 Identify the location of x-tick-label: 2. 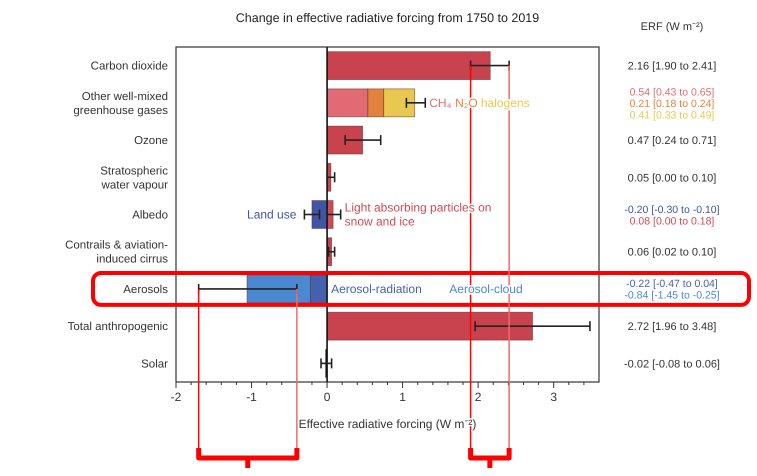
(478, 397).